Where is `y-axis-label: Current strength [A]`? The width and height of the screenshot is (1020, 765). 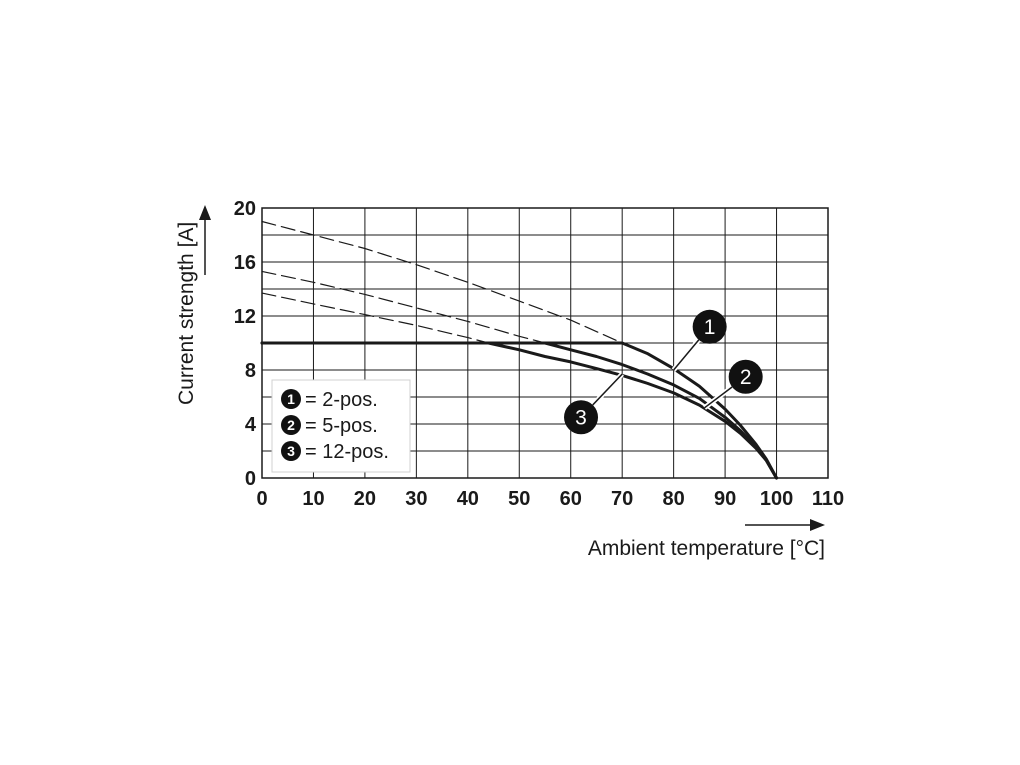 y-axis-label: Current strength [A] is located at coordinates (186, 313).